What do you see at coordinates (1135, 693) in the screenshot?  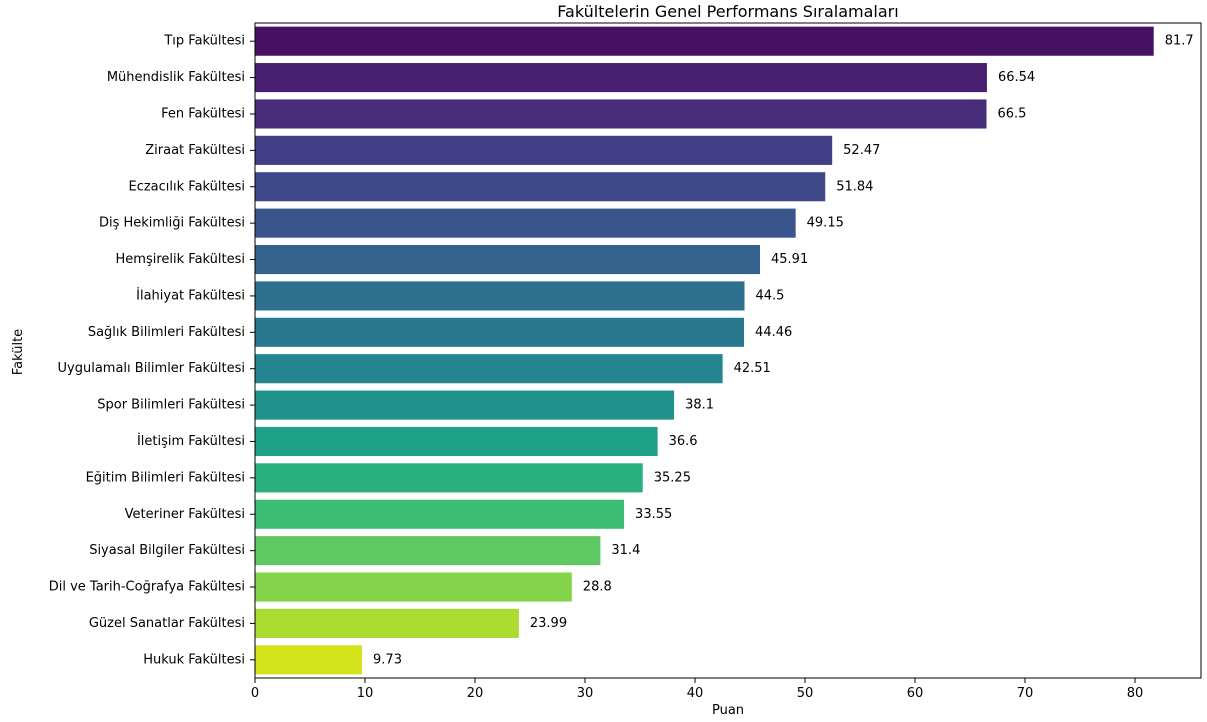 I see `x-tick-label: 80` at bounding box center [1135, 693].